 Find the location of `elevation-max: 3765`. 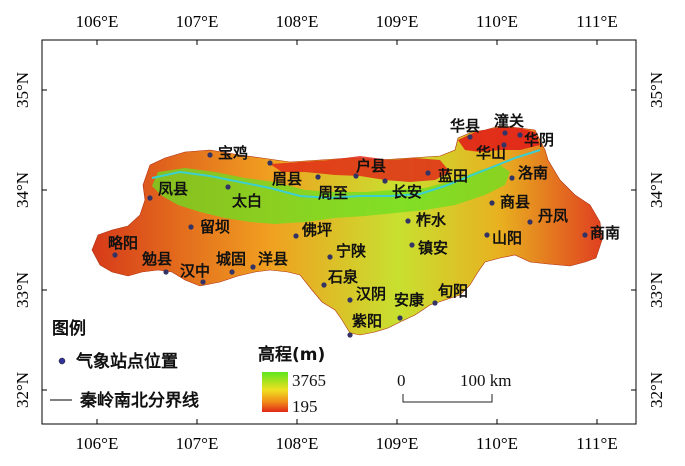

elevation-max: 3765 is located at coordinates (309, 380).